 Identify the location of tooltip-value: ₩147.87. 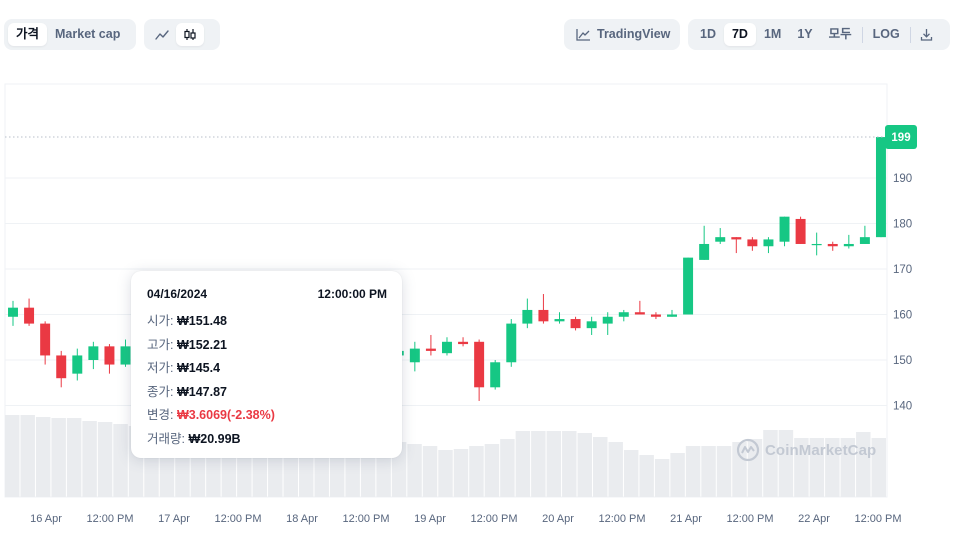
(201, 391).